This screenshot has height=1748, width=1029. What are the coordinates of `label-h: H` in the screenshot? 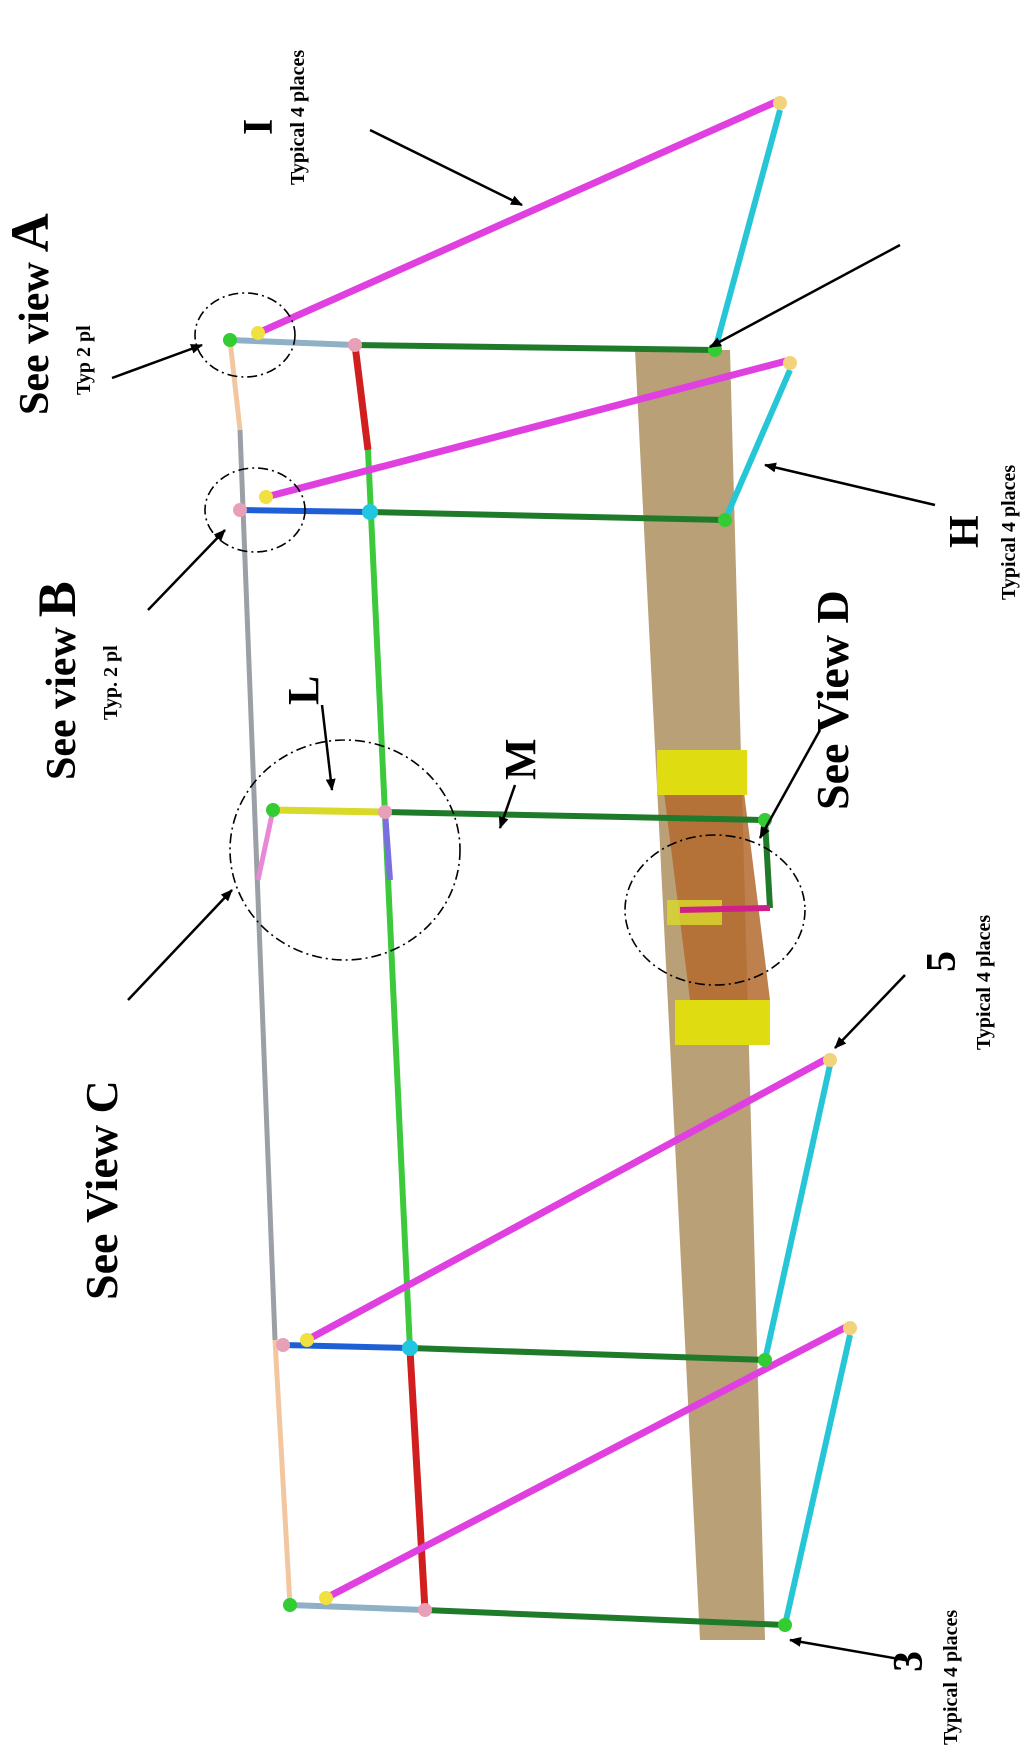 It's located at (965, 531).